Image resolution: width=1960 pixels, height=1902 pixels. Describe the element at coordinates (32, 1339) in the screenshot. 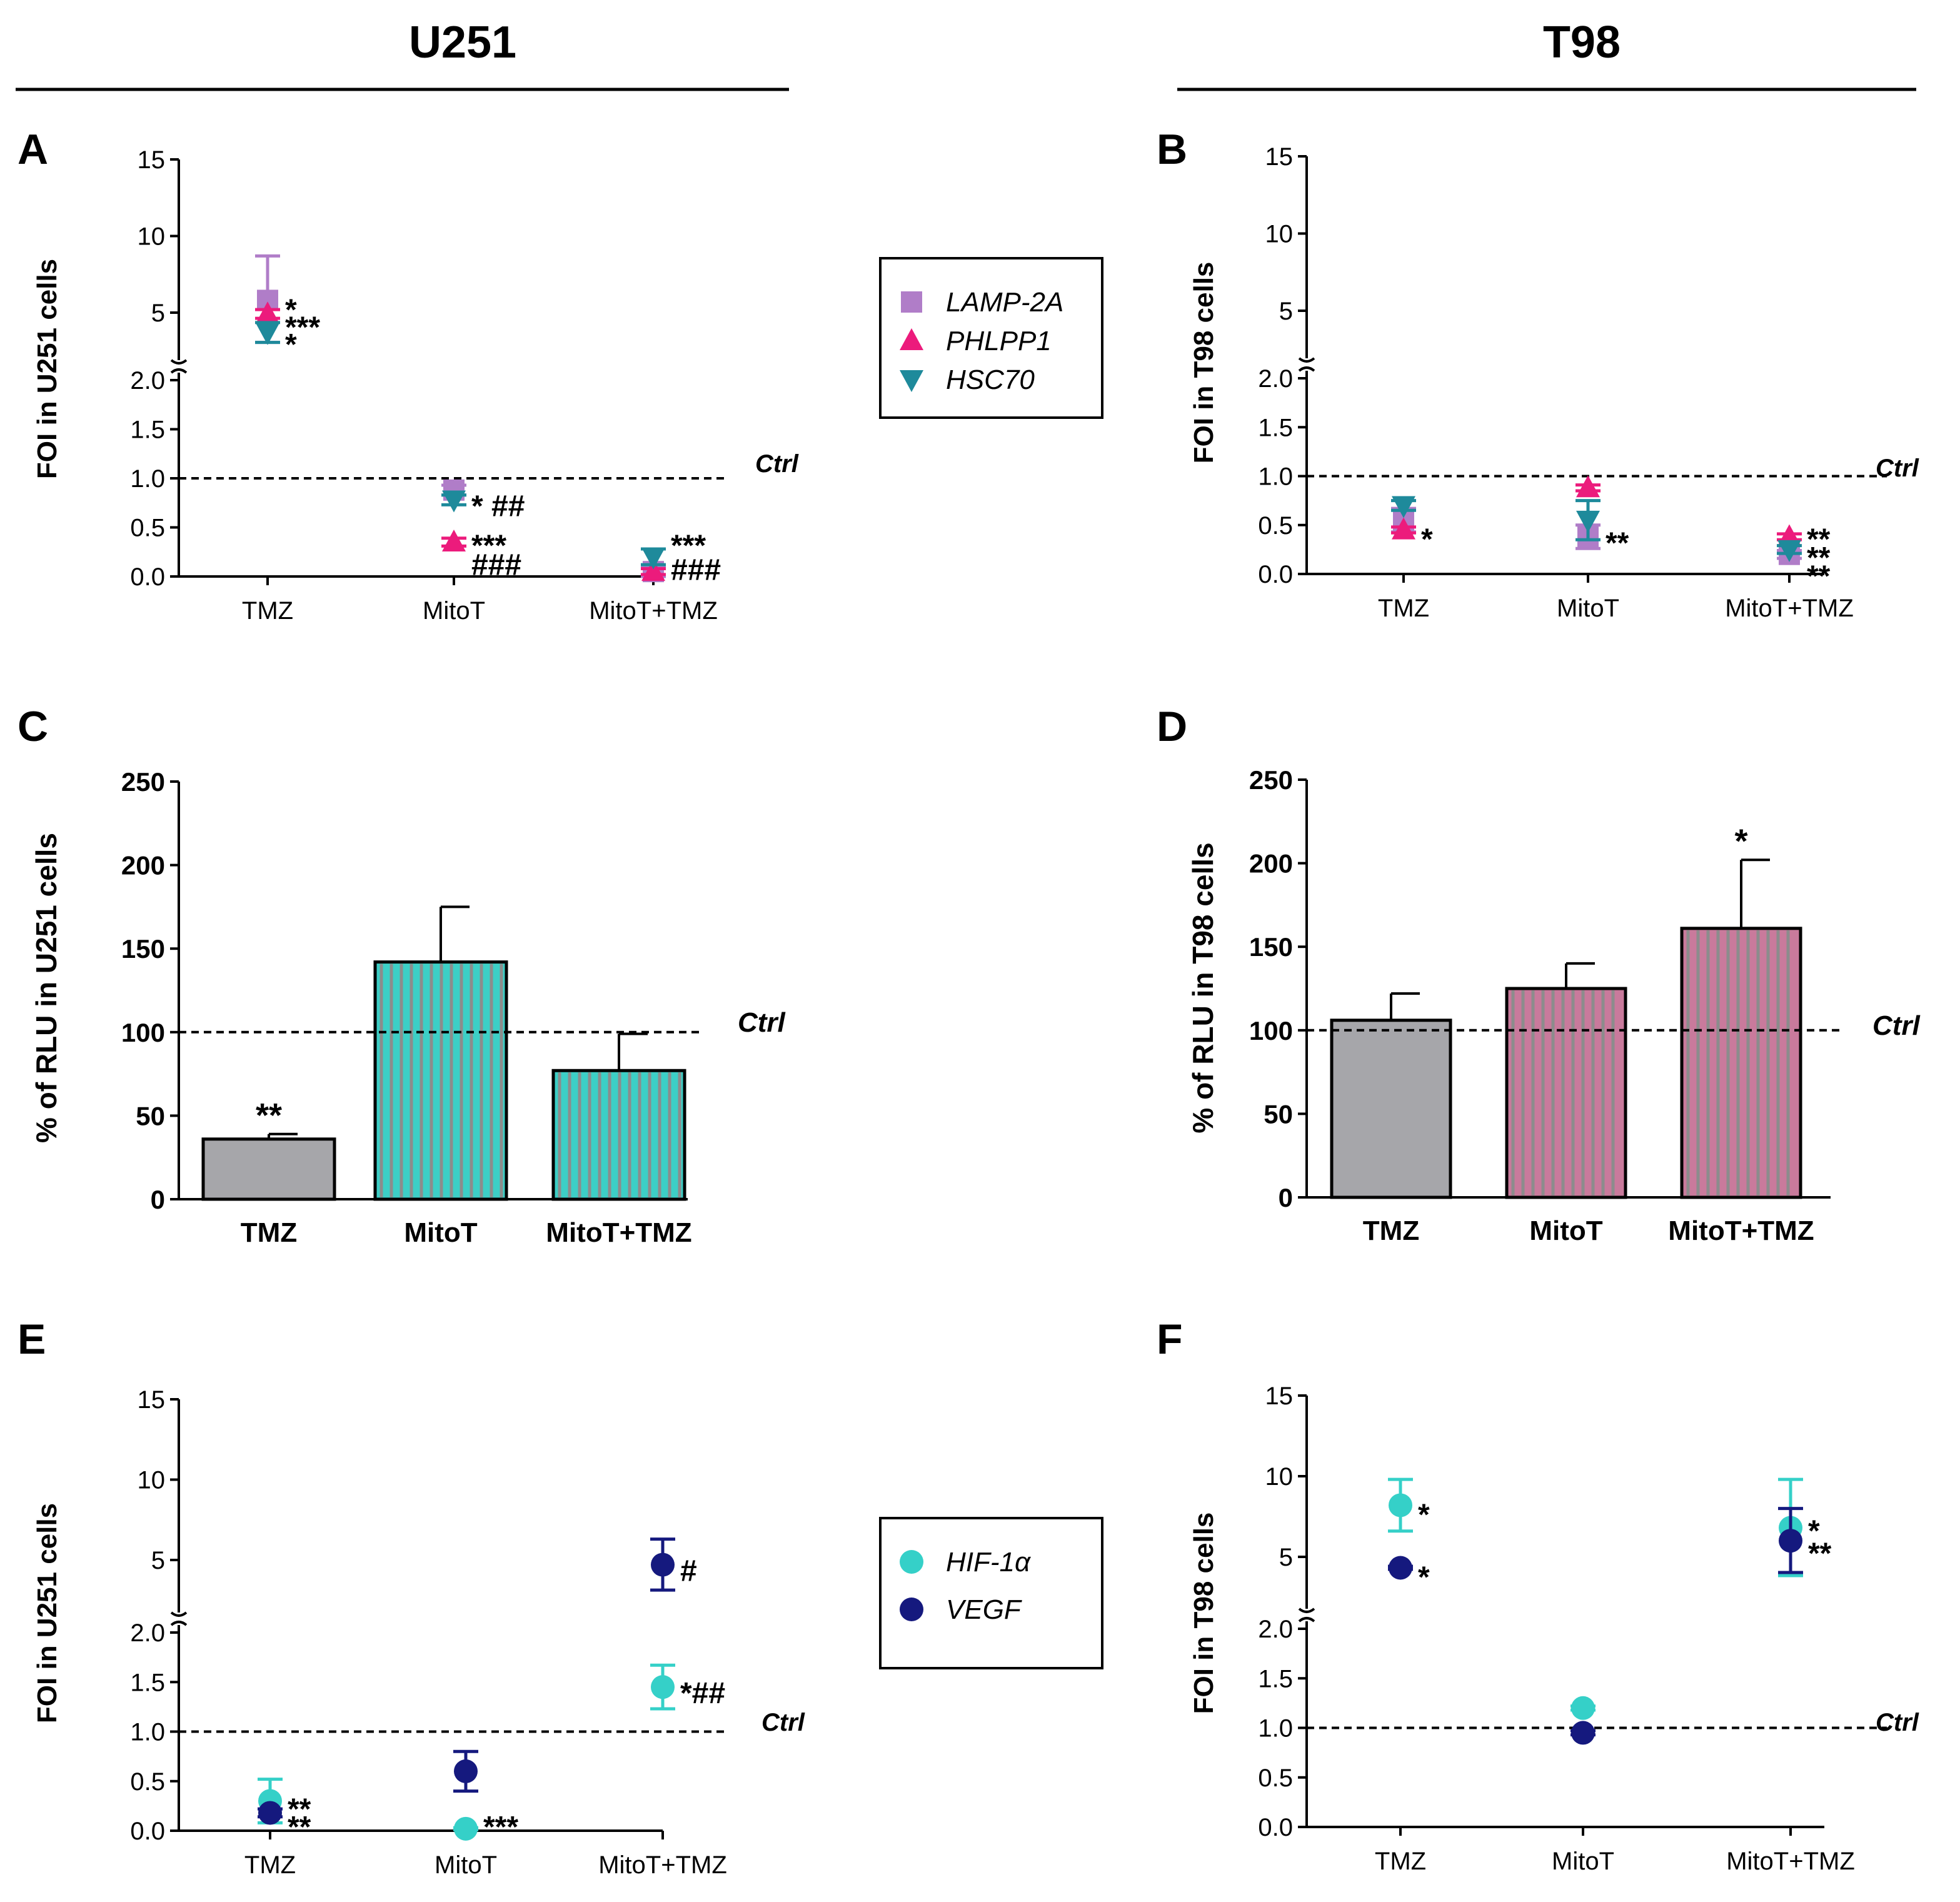

I see `panel-letter-E: E` at that location.